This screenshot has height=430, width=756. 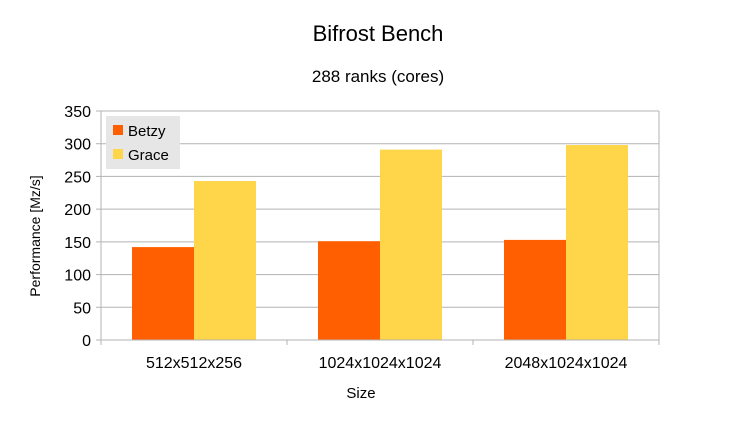 I want to click on x-tick-label: 1024x1024x1024, so click(x=380, y=363).